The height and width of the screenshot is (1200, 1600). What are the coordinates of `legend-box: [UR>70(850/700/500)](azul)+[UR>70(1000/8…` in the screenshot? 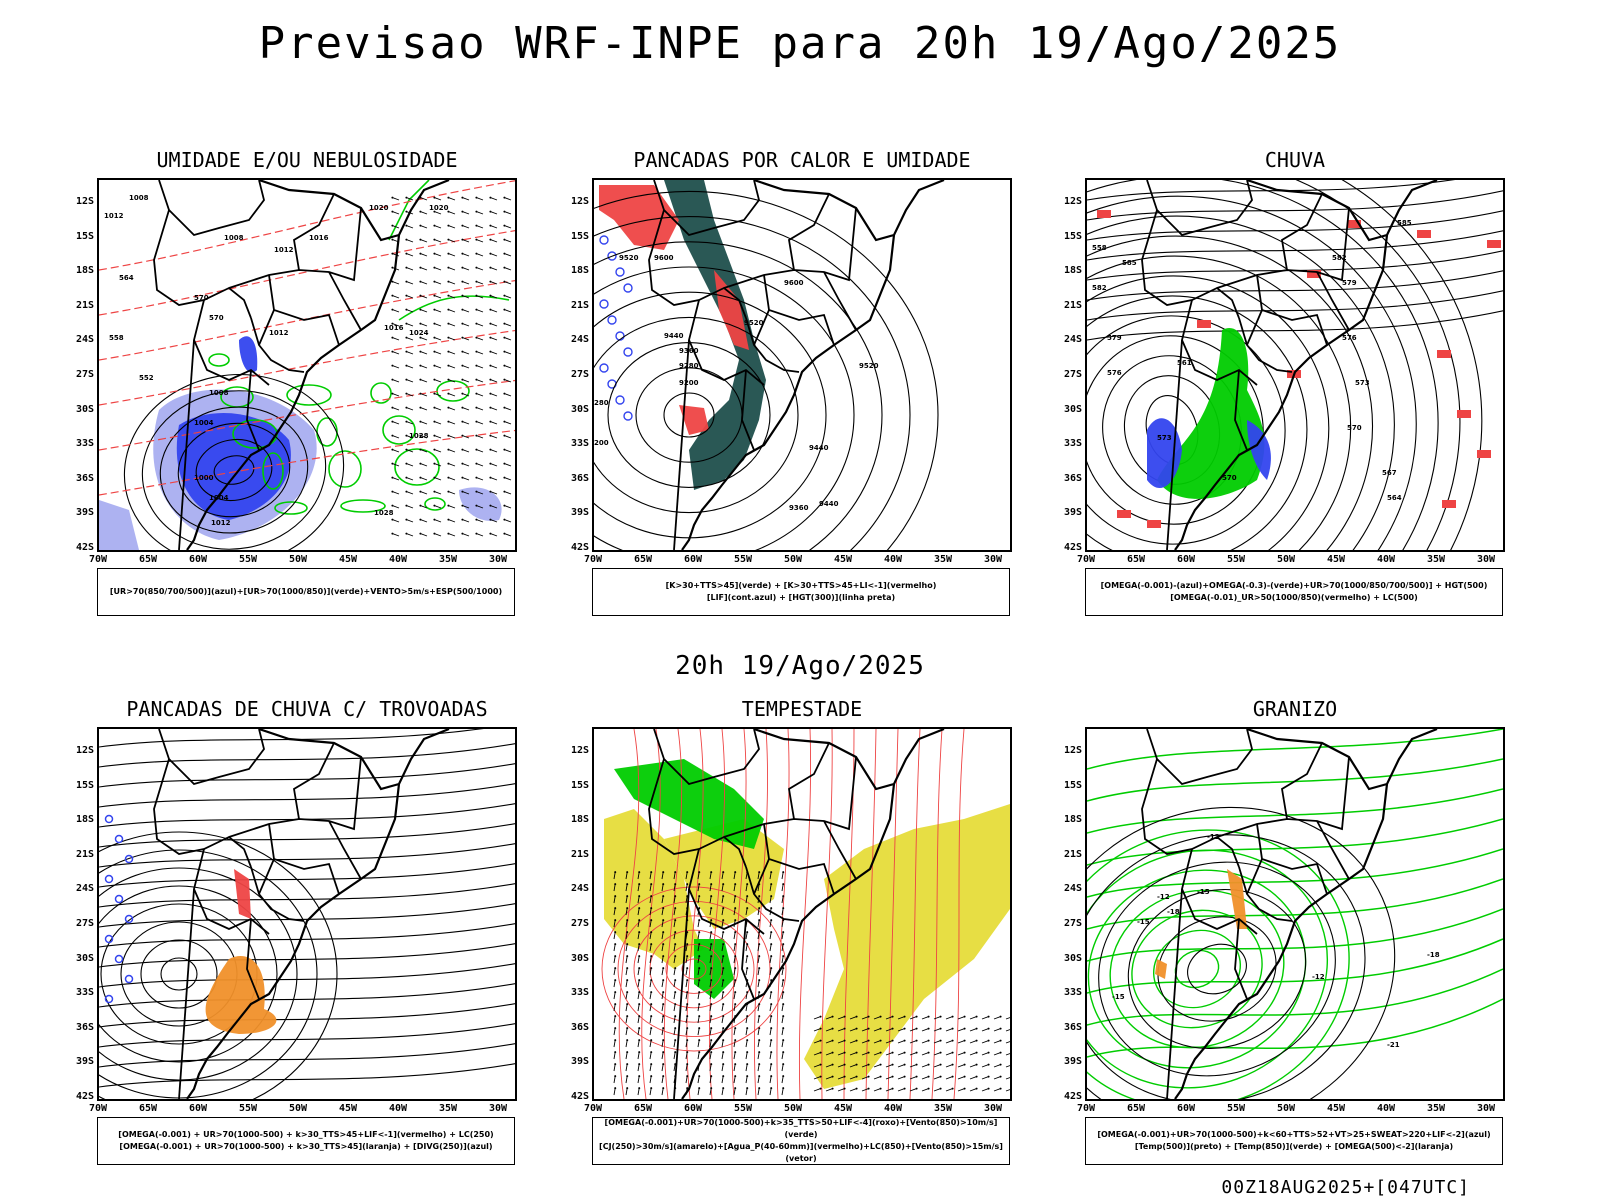 It's located at (306, 592).